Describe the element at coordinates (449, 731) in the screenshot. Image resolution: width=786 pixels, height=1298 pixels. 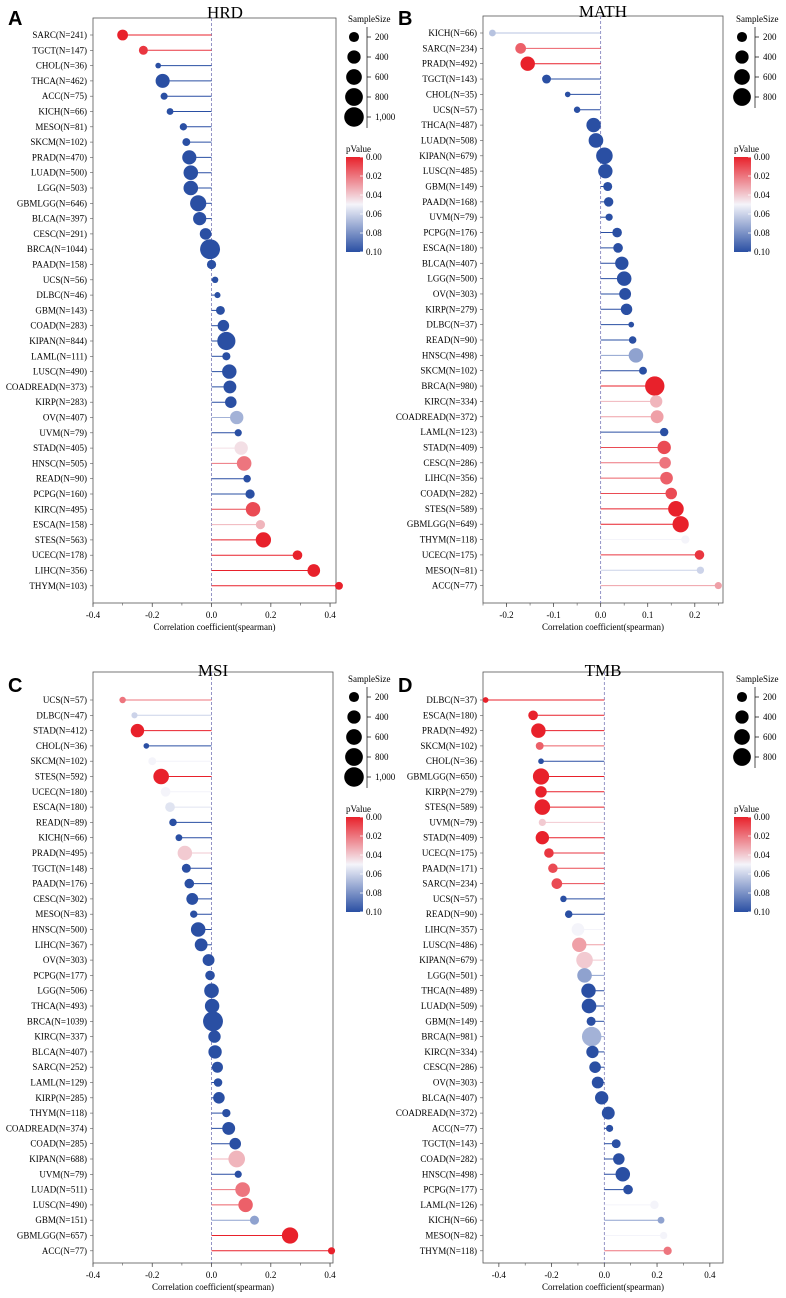
I see `y-tick-label: PRAD(N=492)` at that location.